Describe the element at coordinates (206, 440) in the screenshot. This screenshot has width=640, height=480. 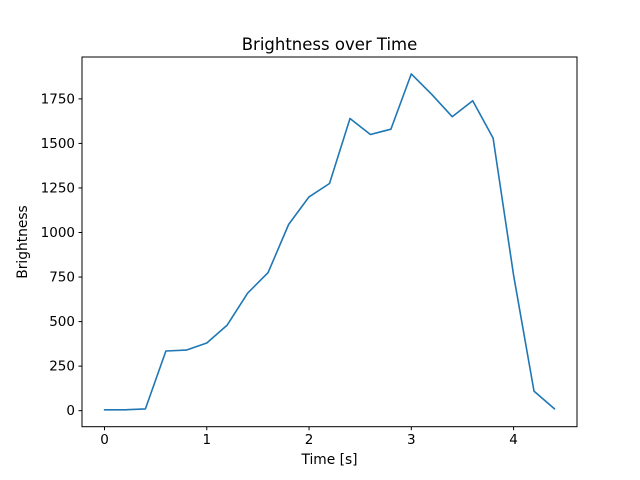
I see `x-tick-label: 1` at that location.